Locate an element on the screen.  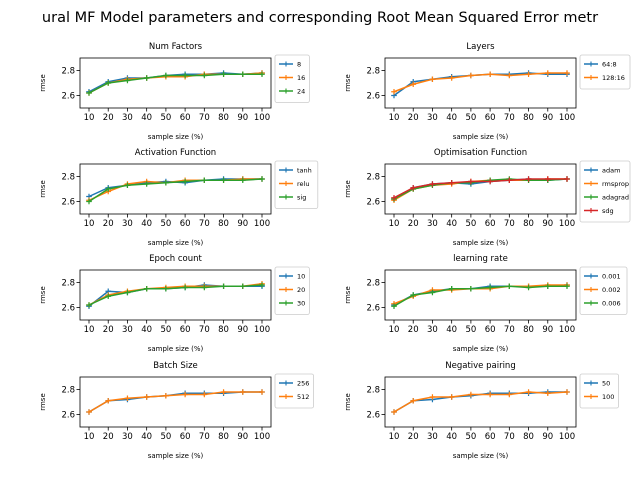
subplot-title: Optimisation Function is located at coordinates (480, 153).